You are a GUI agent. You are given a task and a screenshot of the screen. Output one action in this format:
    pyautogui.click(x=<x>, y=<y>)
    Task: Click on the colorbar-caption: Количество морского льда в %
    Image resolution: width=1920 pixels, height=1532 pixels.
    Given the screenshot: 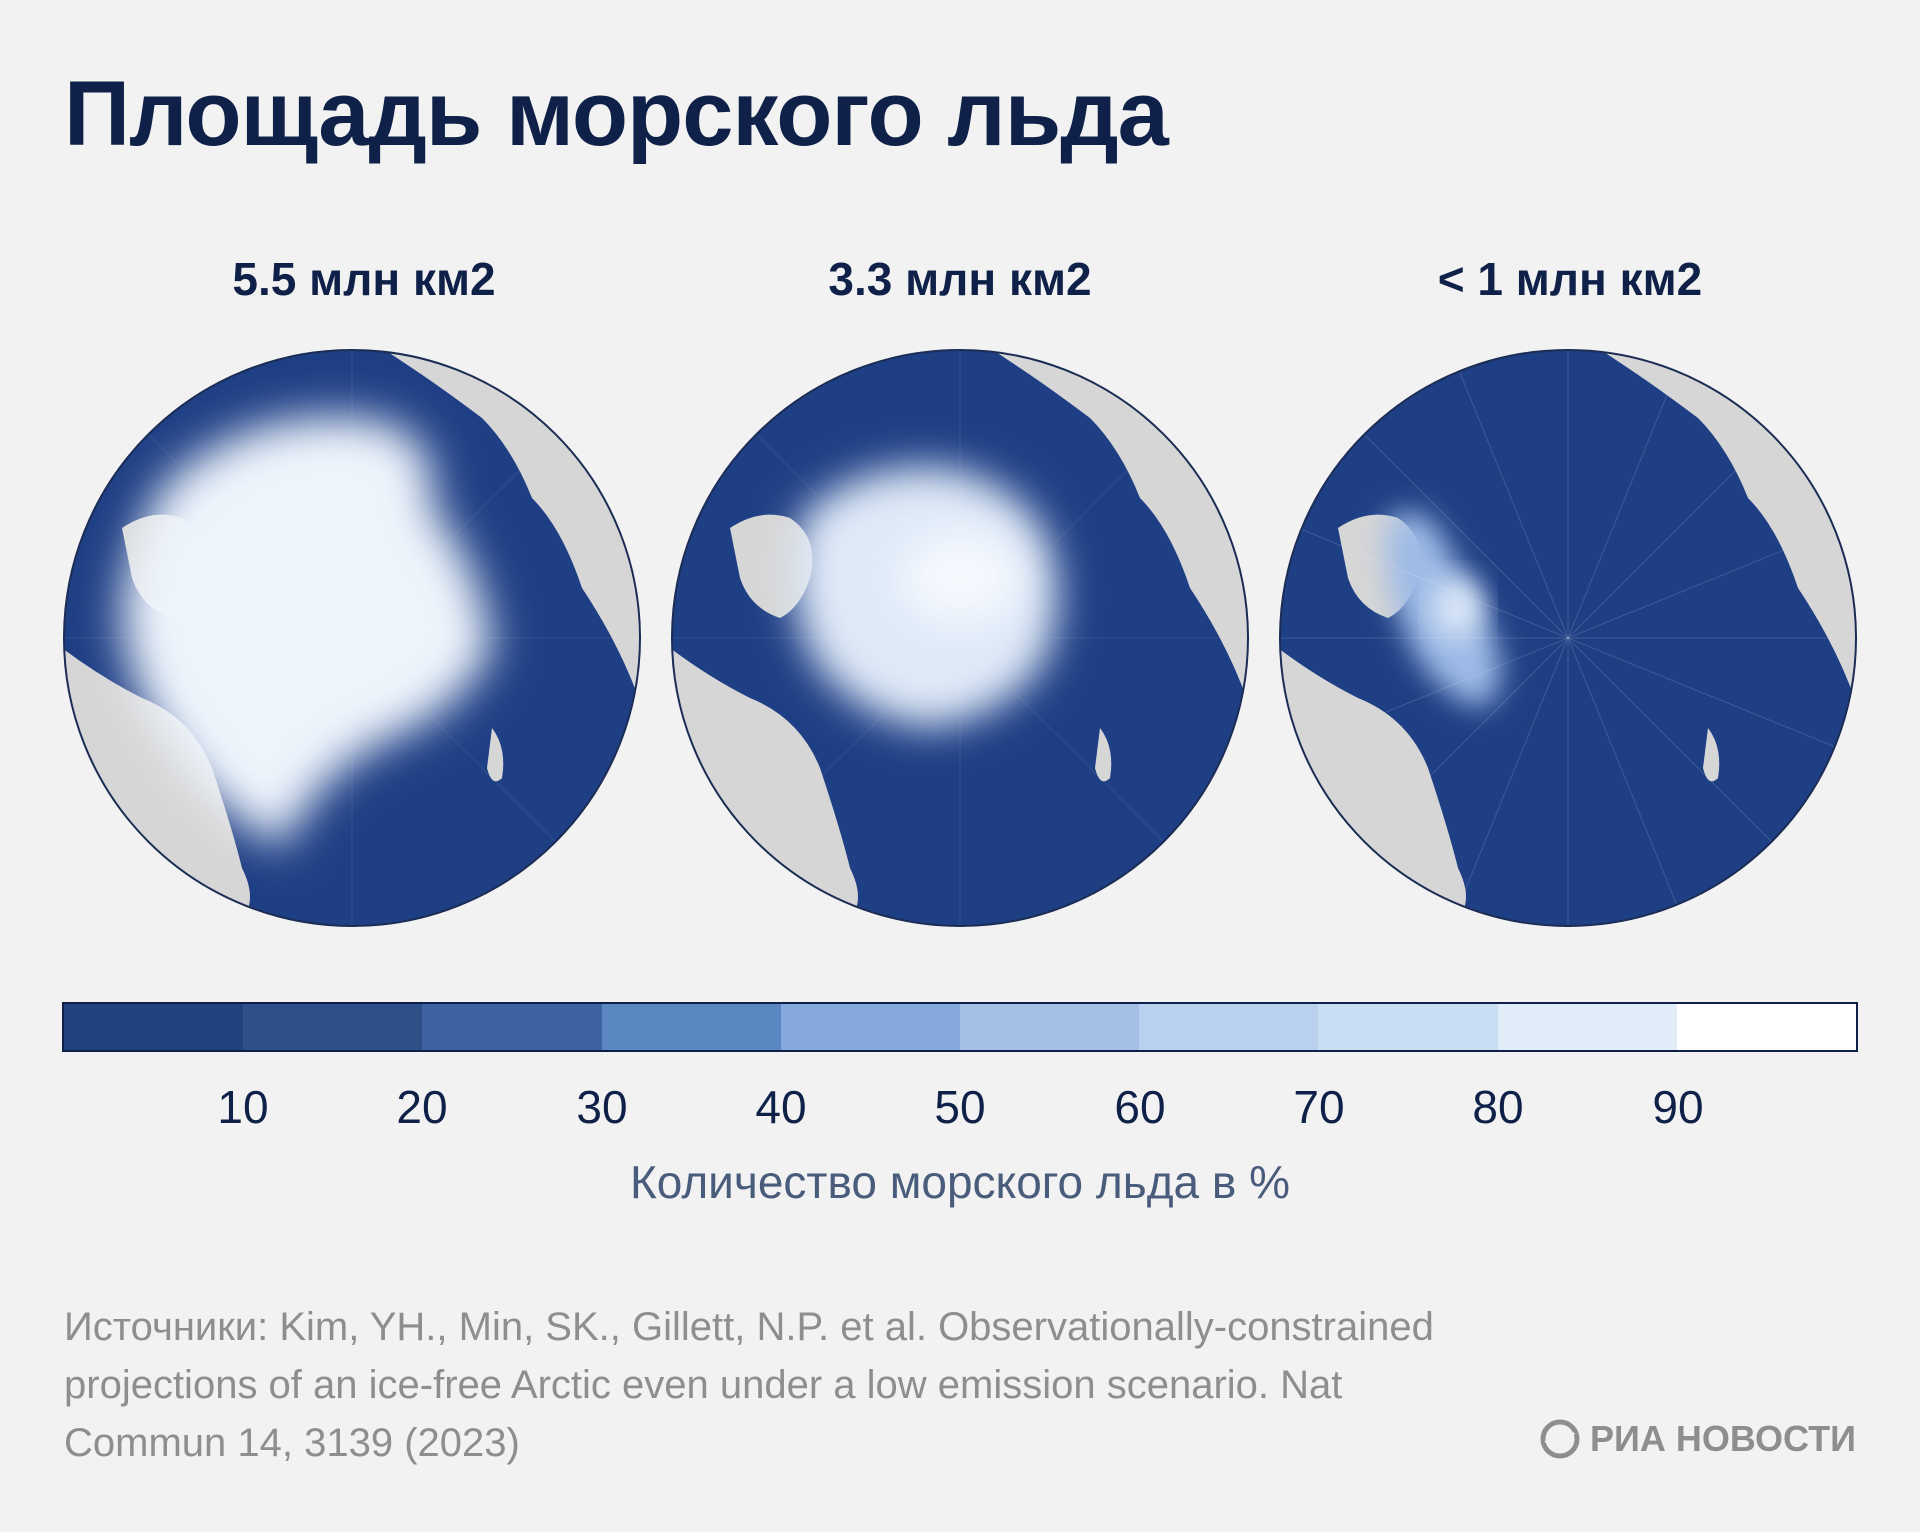 What is the action you would take?
    pyautogui.click(x=960, y=1182)
    